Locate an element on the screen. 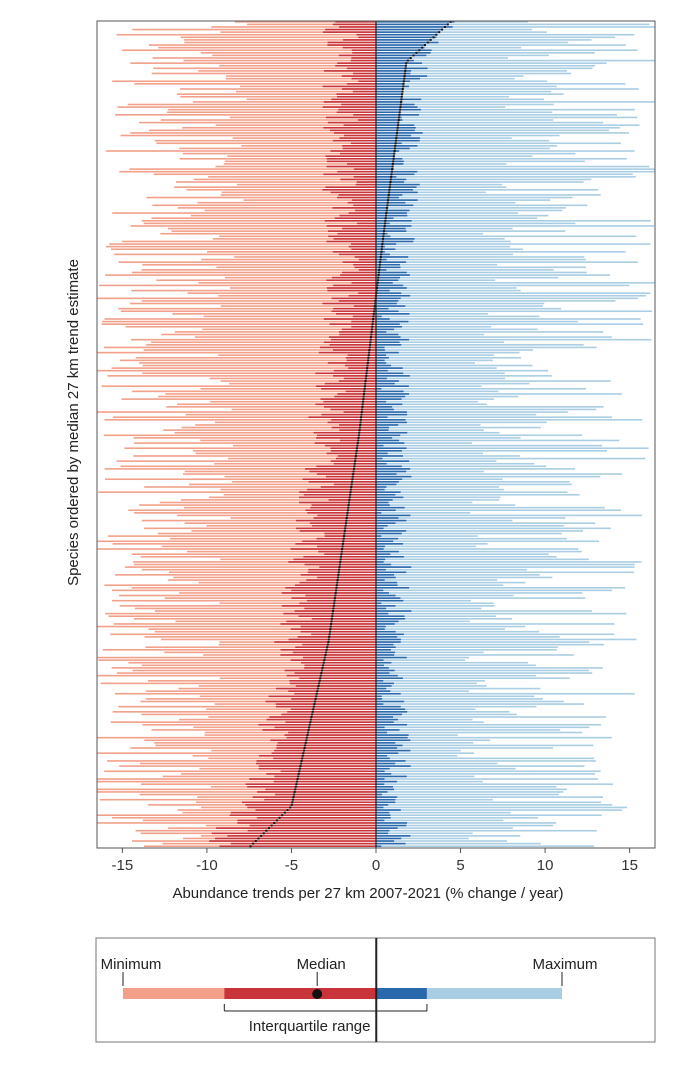  x-axis: -15 -10 -5 0 5 10 15 is located at coordinates (375, 861).